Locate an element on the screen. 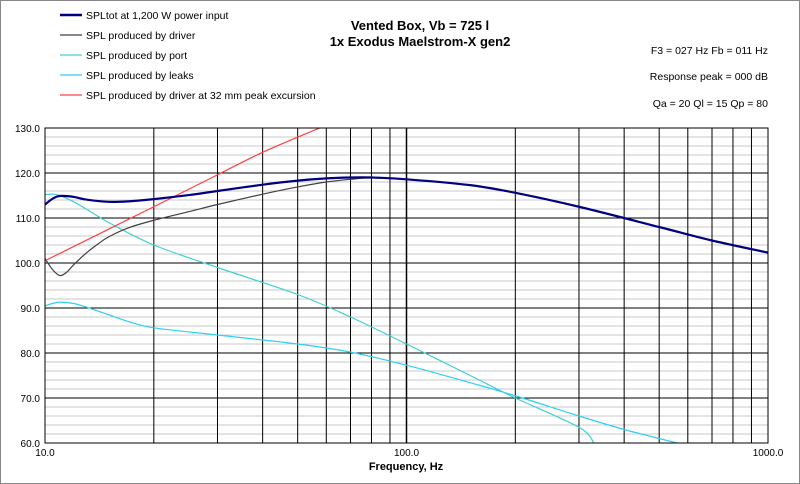  chart-title-line-1: Vented Box, Vb = 725 l is located at coordinates (420, 25).